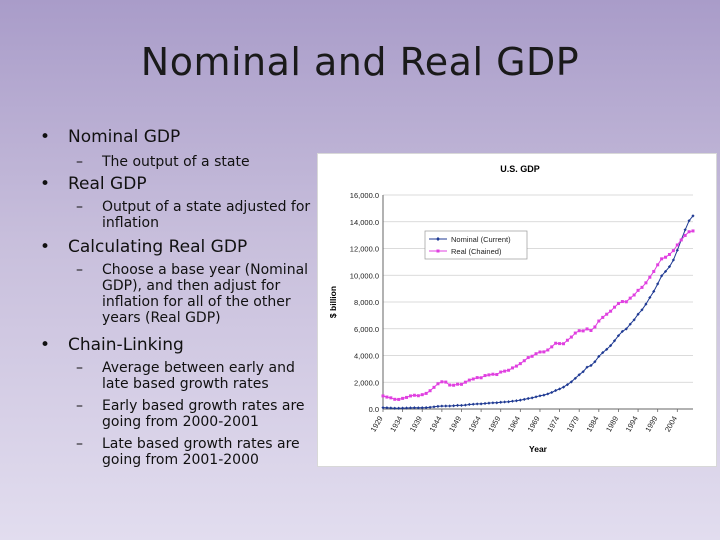 This screenshot has height=540, width=720. I want to click on sub-bullet-text: The output of a state, so click(176, 162).